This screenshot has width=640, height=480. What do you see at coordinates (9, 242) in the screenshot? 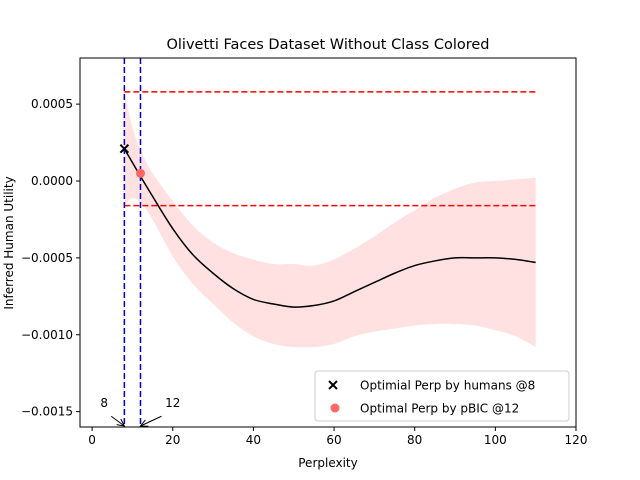
I see `y-axis-label: Inferred Human Utility` at bounding box center [9, 242].